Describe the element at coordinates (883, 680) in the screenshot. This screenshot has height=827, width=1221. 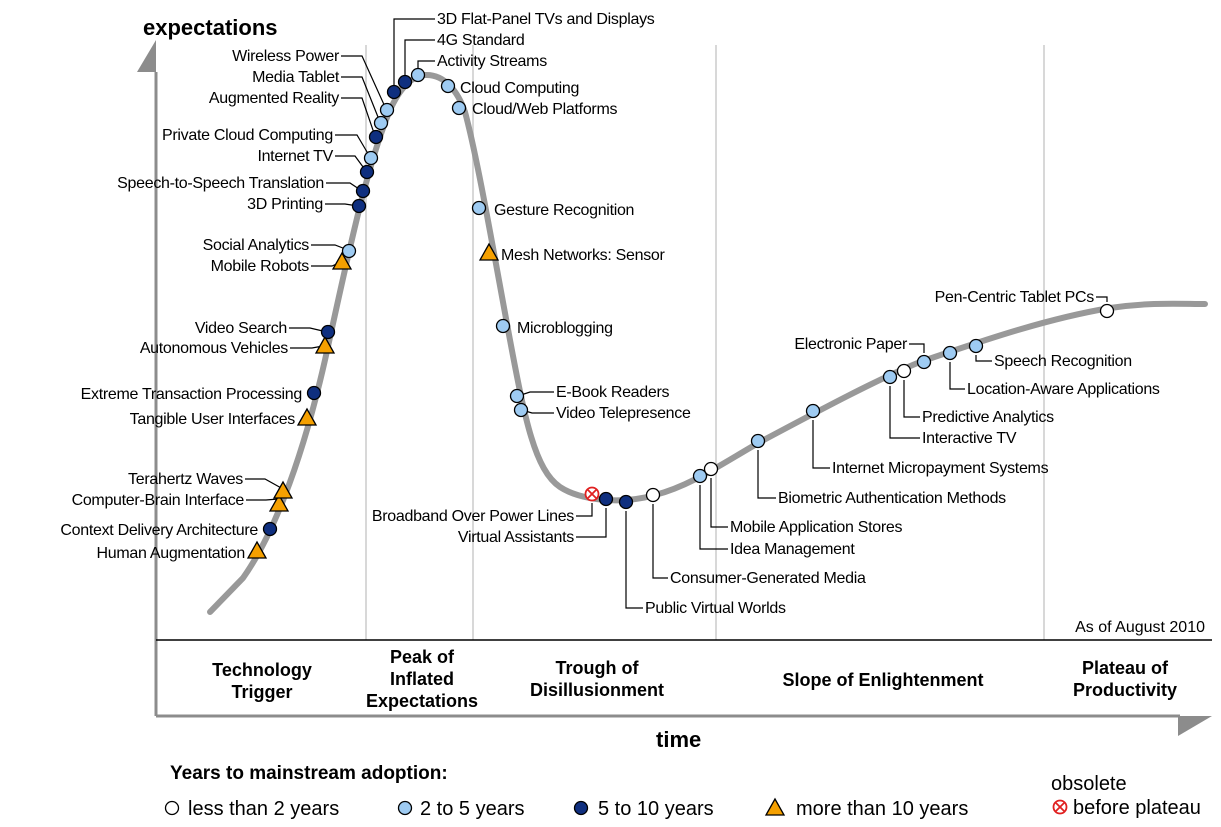
I see `phase-label-4-line-1: Slope of Enlightenment` at that location.